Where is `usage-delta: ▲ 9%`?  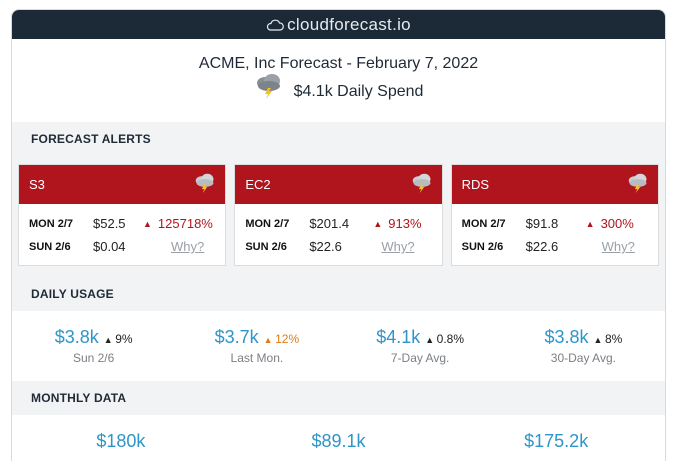 usage-delta: ▲ 9% is located at coordinates (118, 339).